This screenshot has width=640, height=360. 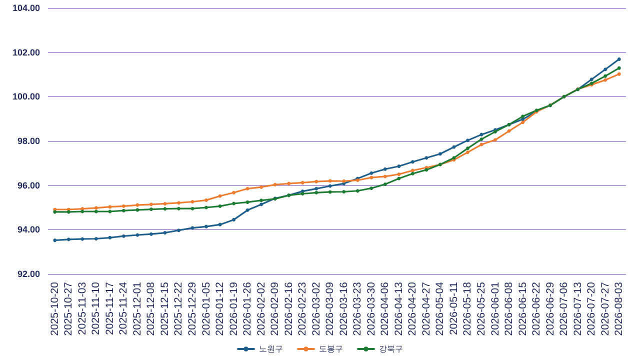 What do you see at coordinates (385, 309) in the screenshot?
I see `x-tick-label: 2026-04-06` at bounding box center [385, 309].